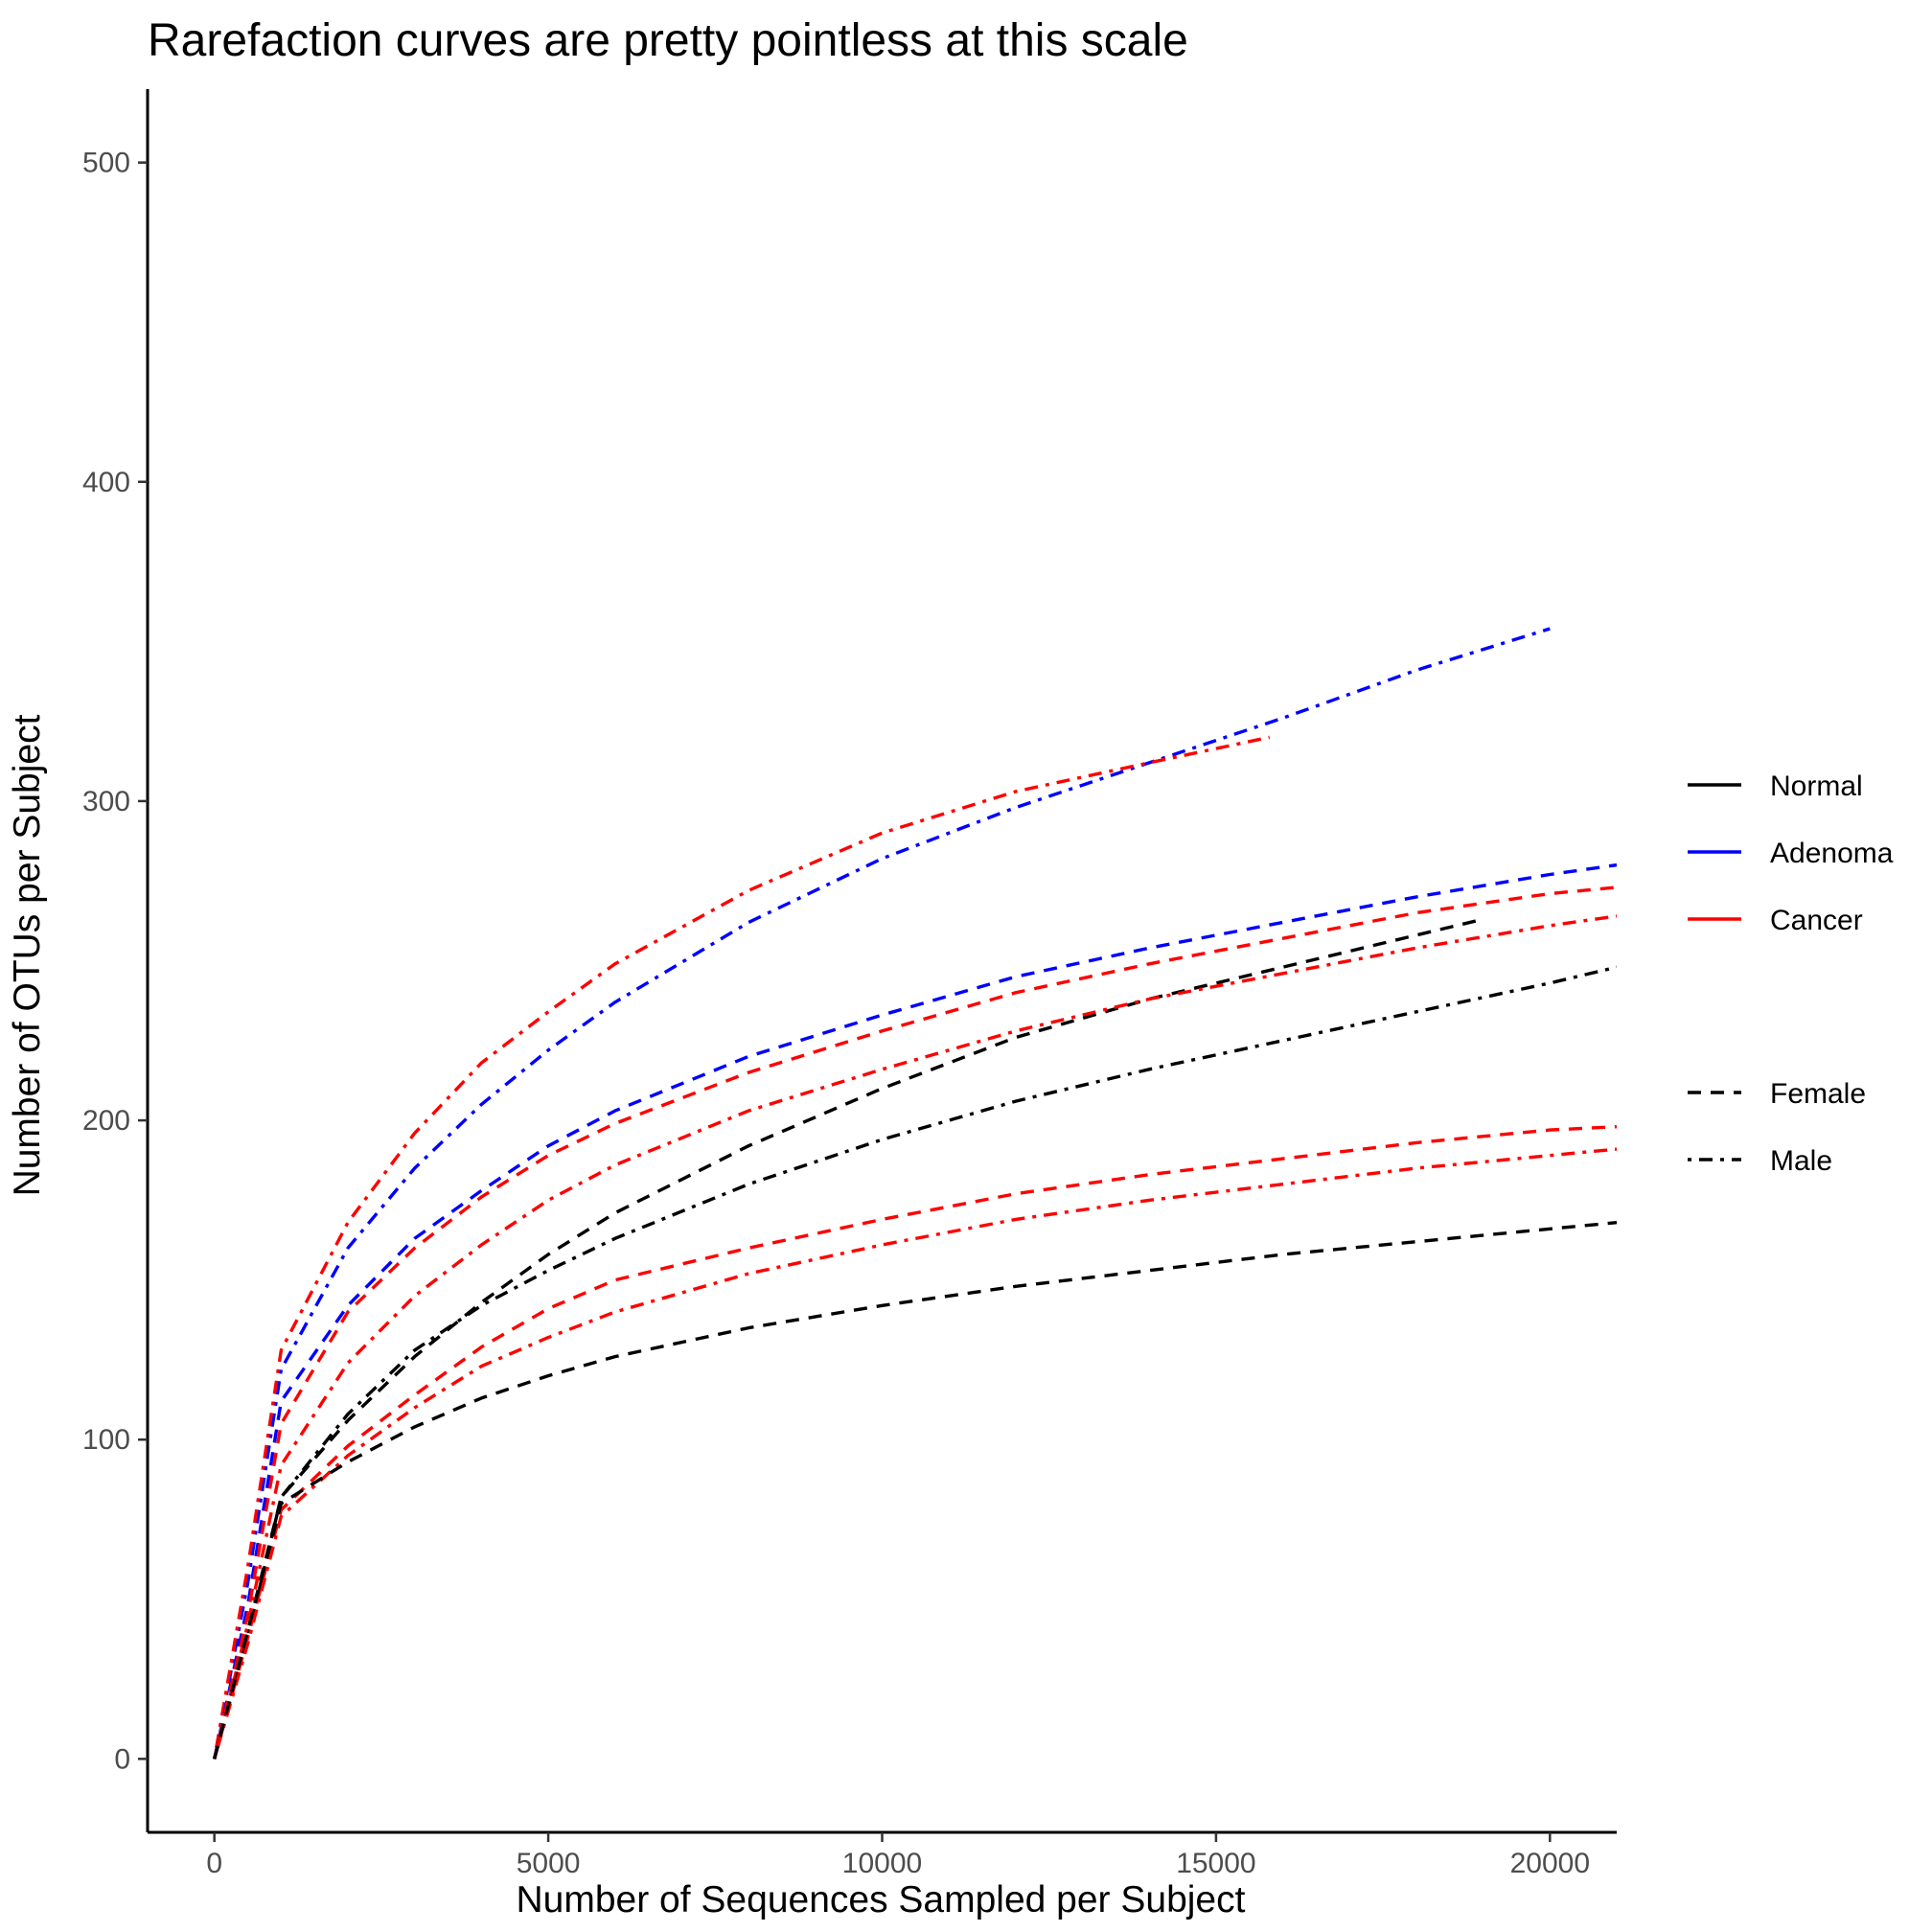 The height and width of the screenshot is (1932, 1932). I want to click on y-tick-label: 300, so click(106, 801).